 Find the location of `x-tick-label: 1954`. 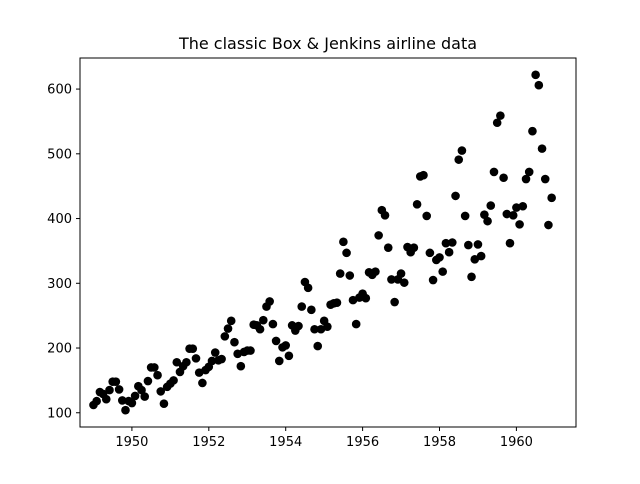

x-tick-label: 1954 is located at coordinates (285, 442).